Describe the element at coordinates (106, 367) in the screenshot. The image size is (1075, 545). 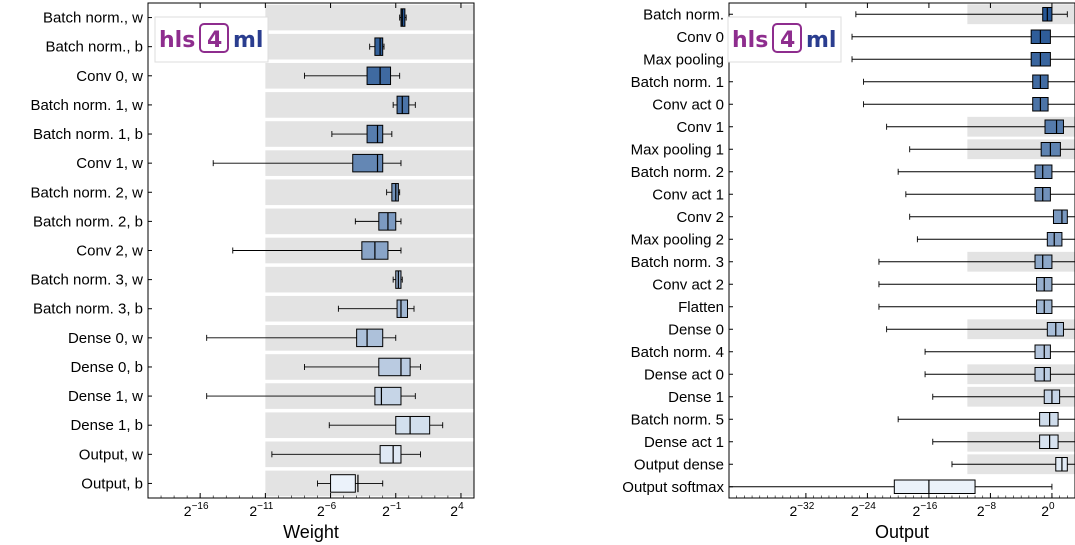
I see `weights-category-label: Dense 0, b` at that location.